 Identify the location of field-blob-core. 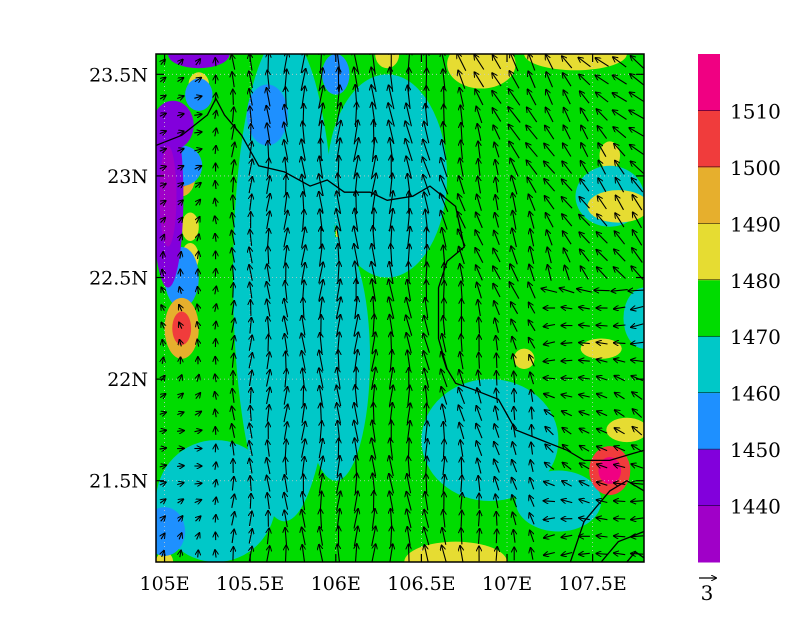
(168, 196).